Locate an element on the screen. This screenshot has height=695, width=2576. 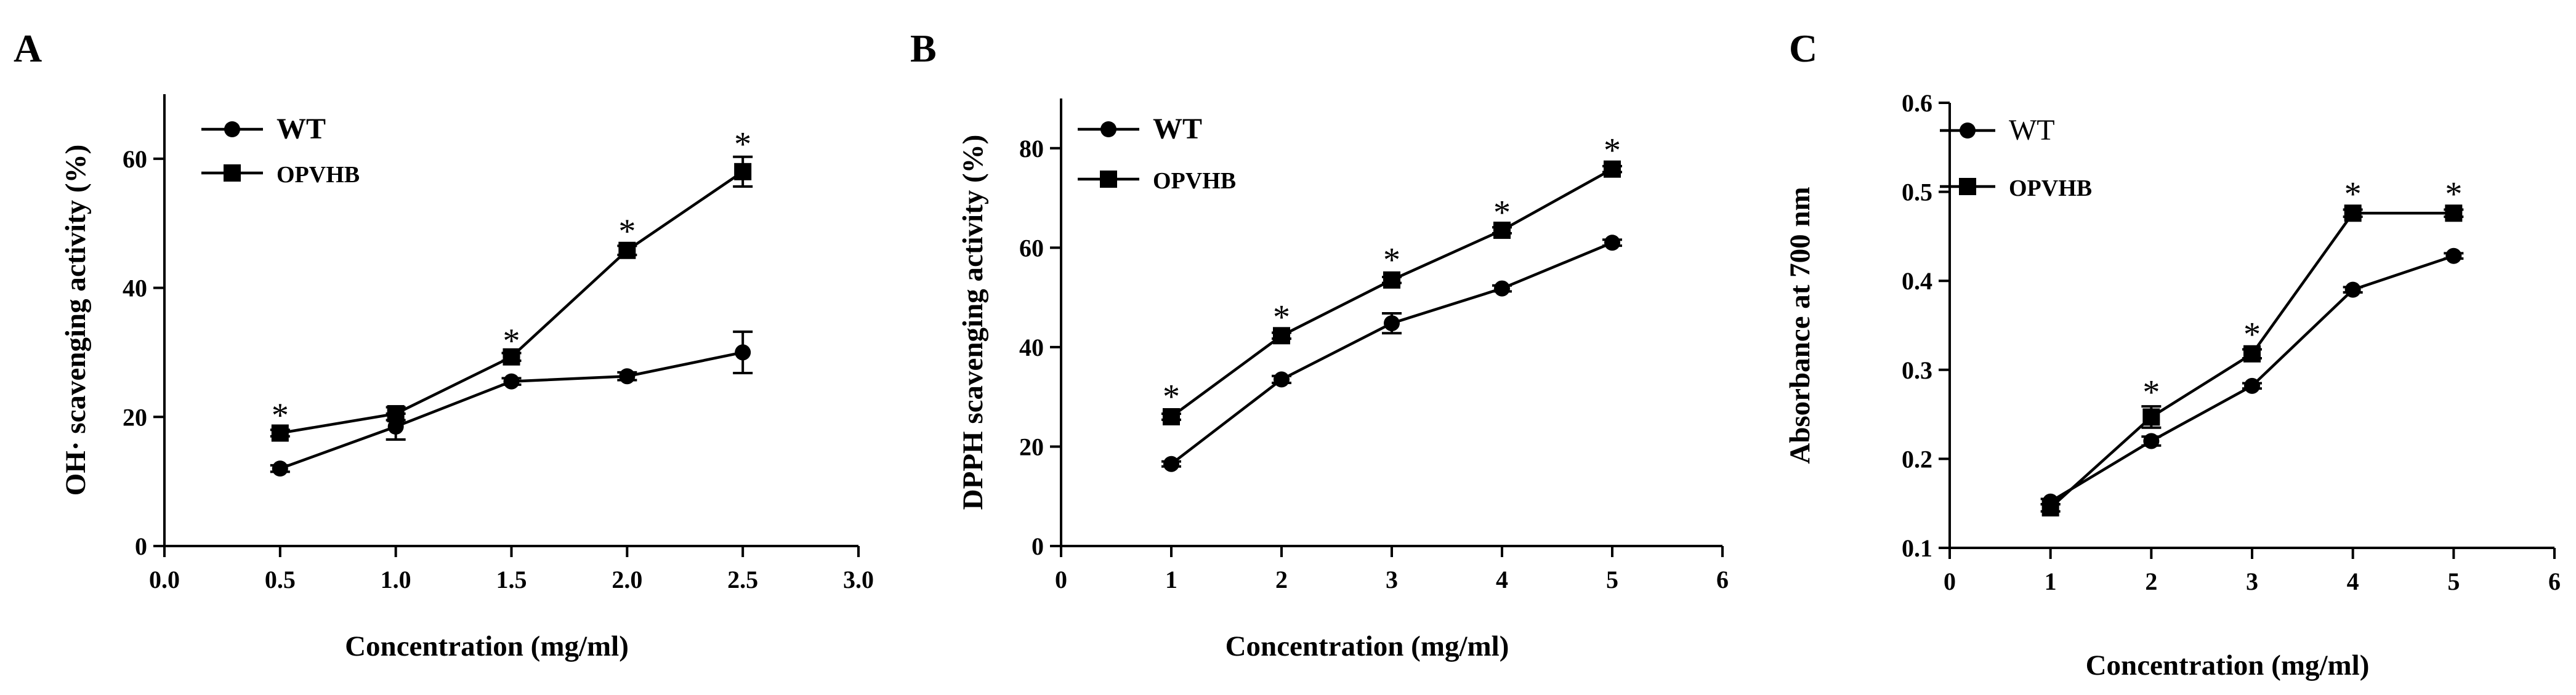
y-tick-label: 0.2 is located at coordinates (1917, 459).